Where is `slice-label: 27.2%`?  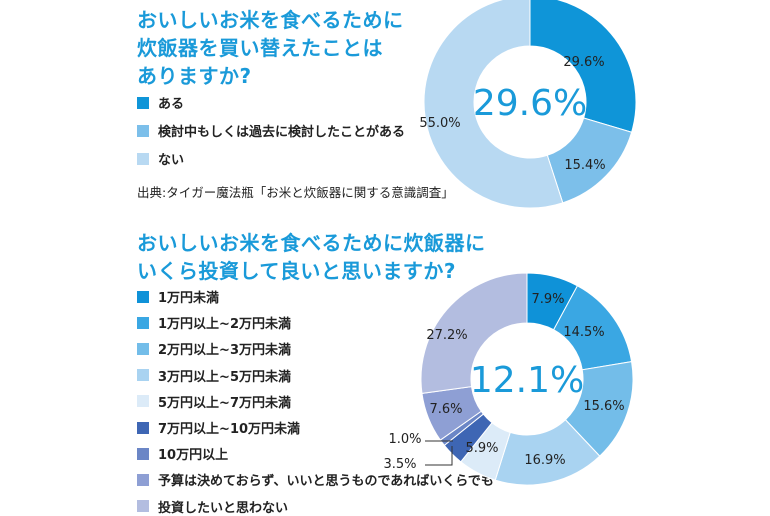 slice-label: 27.2% is located at coordinates (446, 335).